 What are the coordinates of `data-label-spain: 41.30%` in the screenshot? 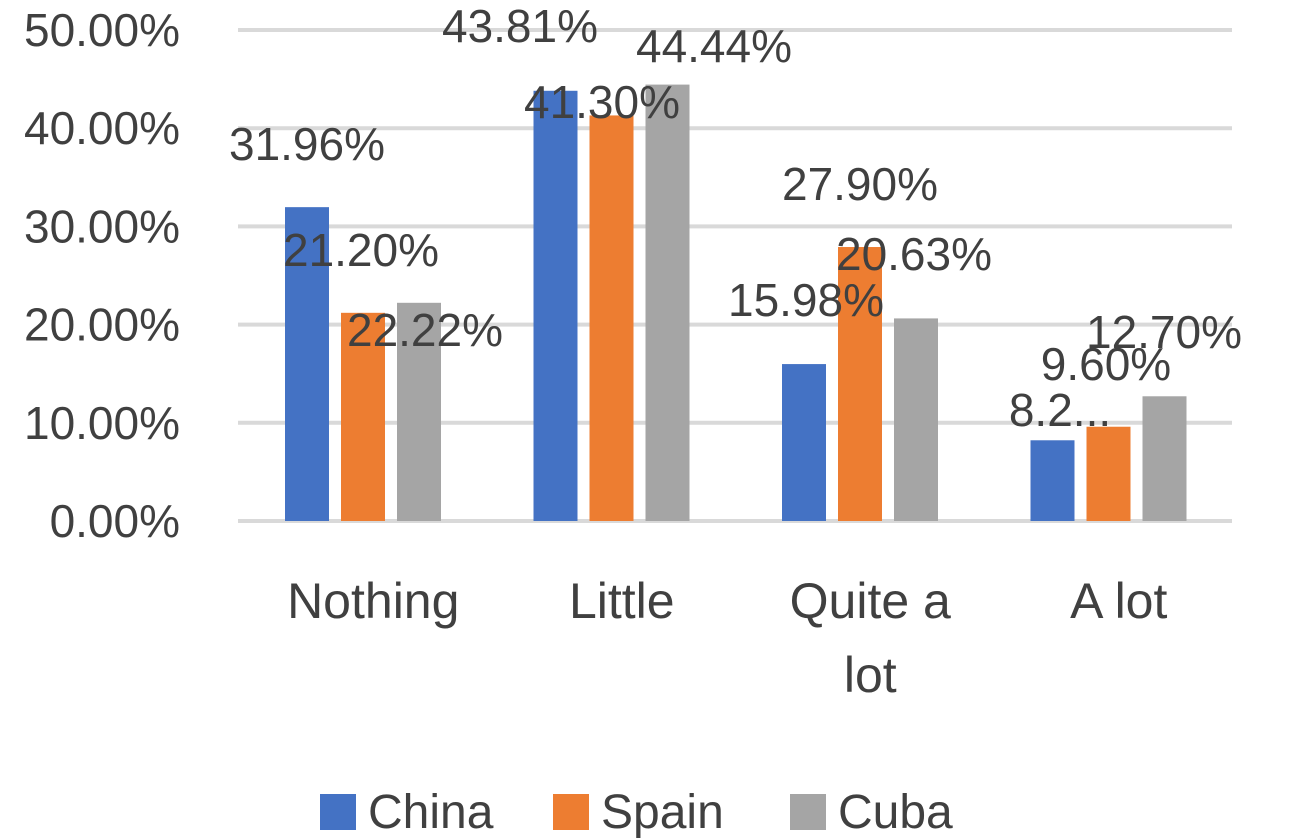 It's located at (602, 102).